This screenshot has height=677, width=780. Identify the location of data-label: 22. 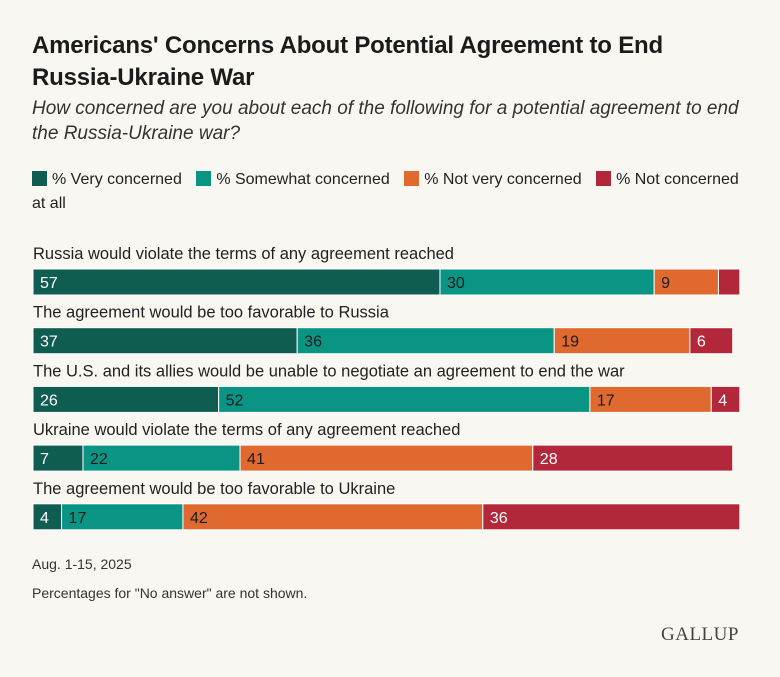
(99, 459).